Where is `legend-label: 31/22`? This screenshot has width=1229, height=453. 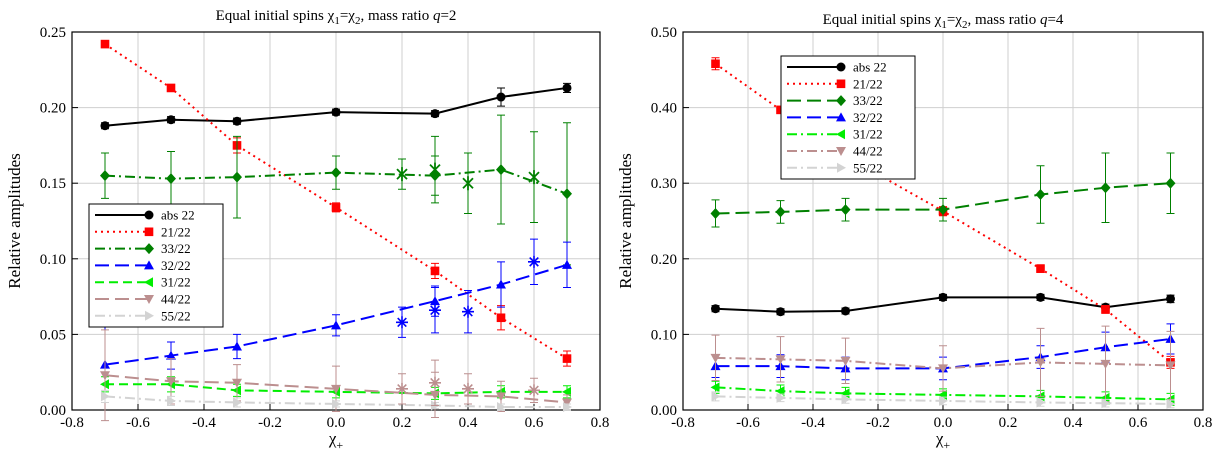
legend-label: 31/22 is located at coordinates (176, 282).